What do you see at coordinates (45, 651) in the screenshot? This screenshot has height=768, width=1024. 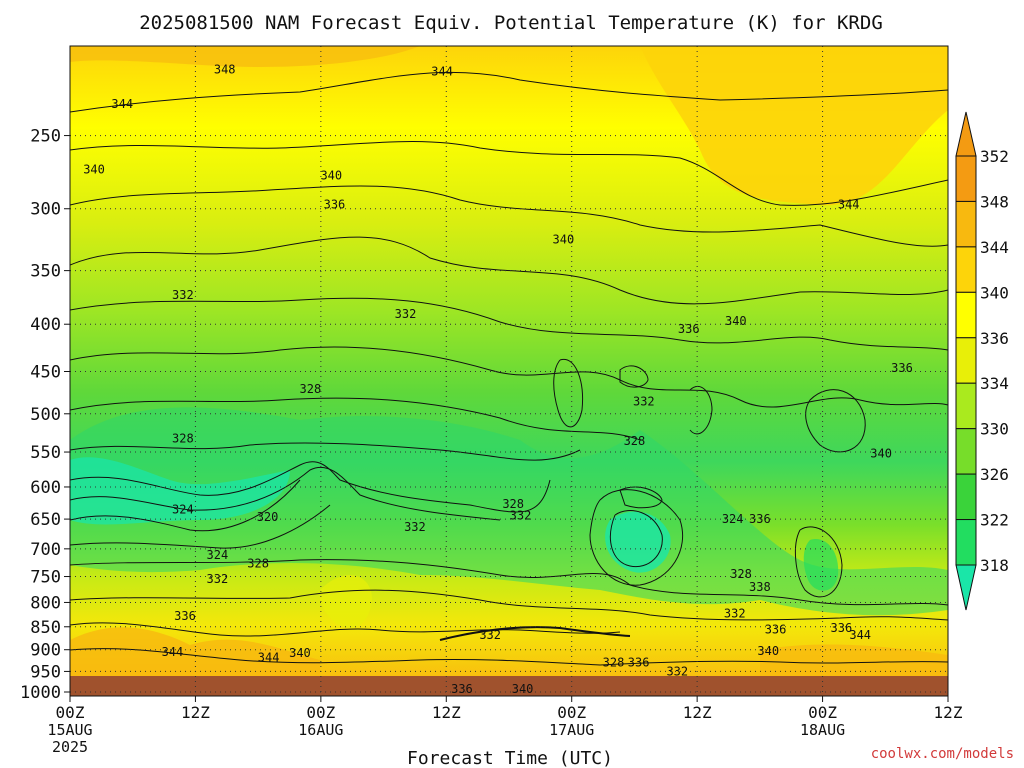 I see `y-tick-label: 900` at bounding box center [45, 651].